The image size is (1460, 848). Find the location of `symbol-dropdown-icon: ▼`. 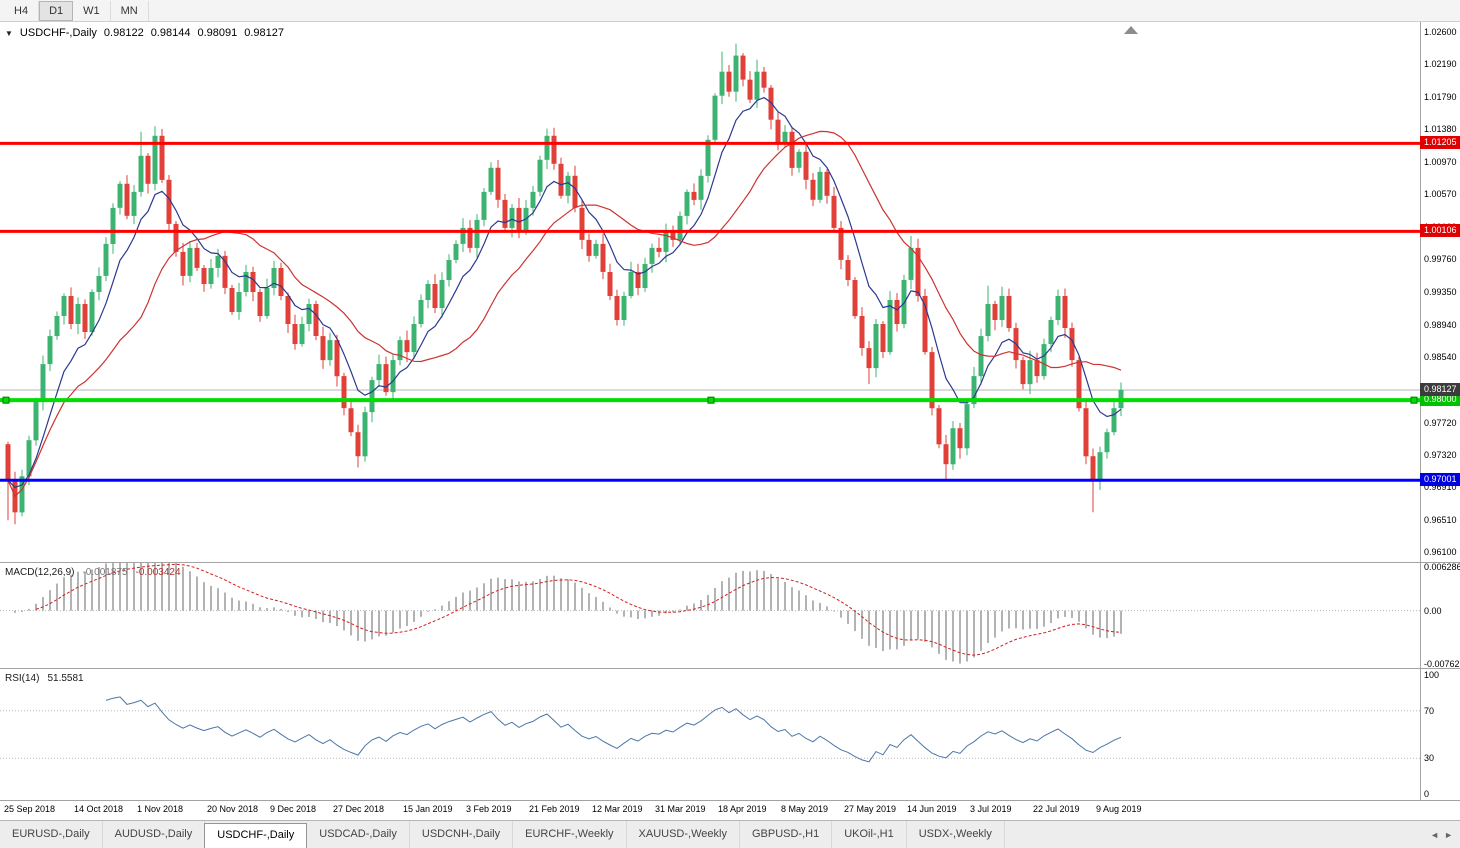

symbol-dropdown-icon: ▼ is located at coordinates (9, 33).